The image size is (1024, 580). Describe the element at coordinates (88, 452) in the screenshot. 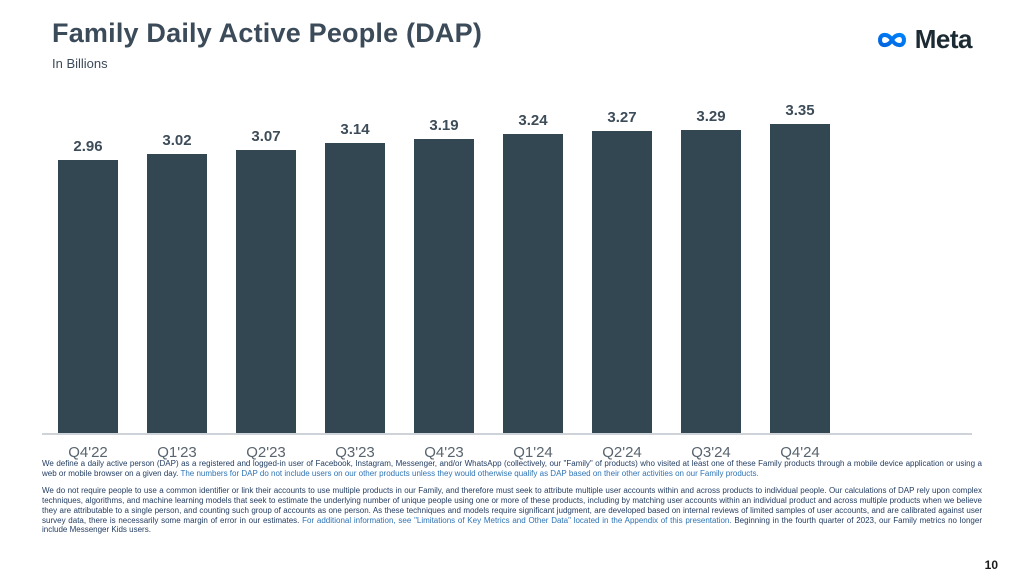

I see `x-axis-tick-label: Q4'22` at that location.